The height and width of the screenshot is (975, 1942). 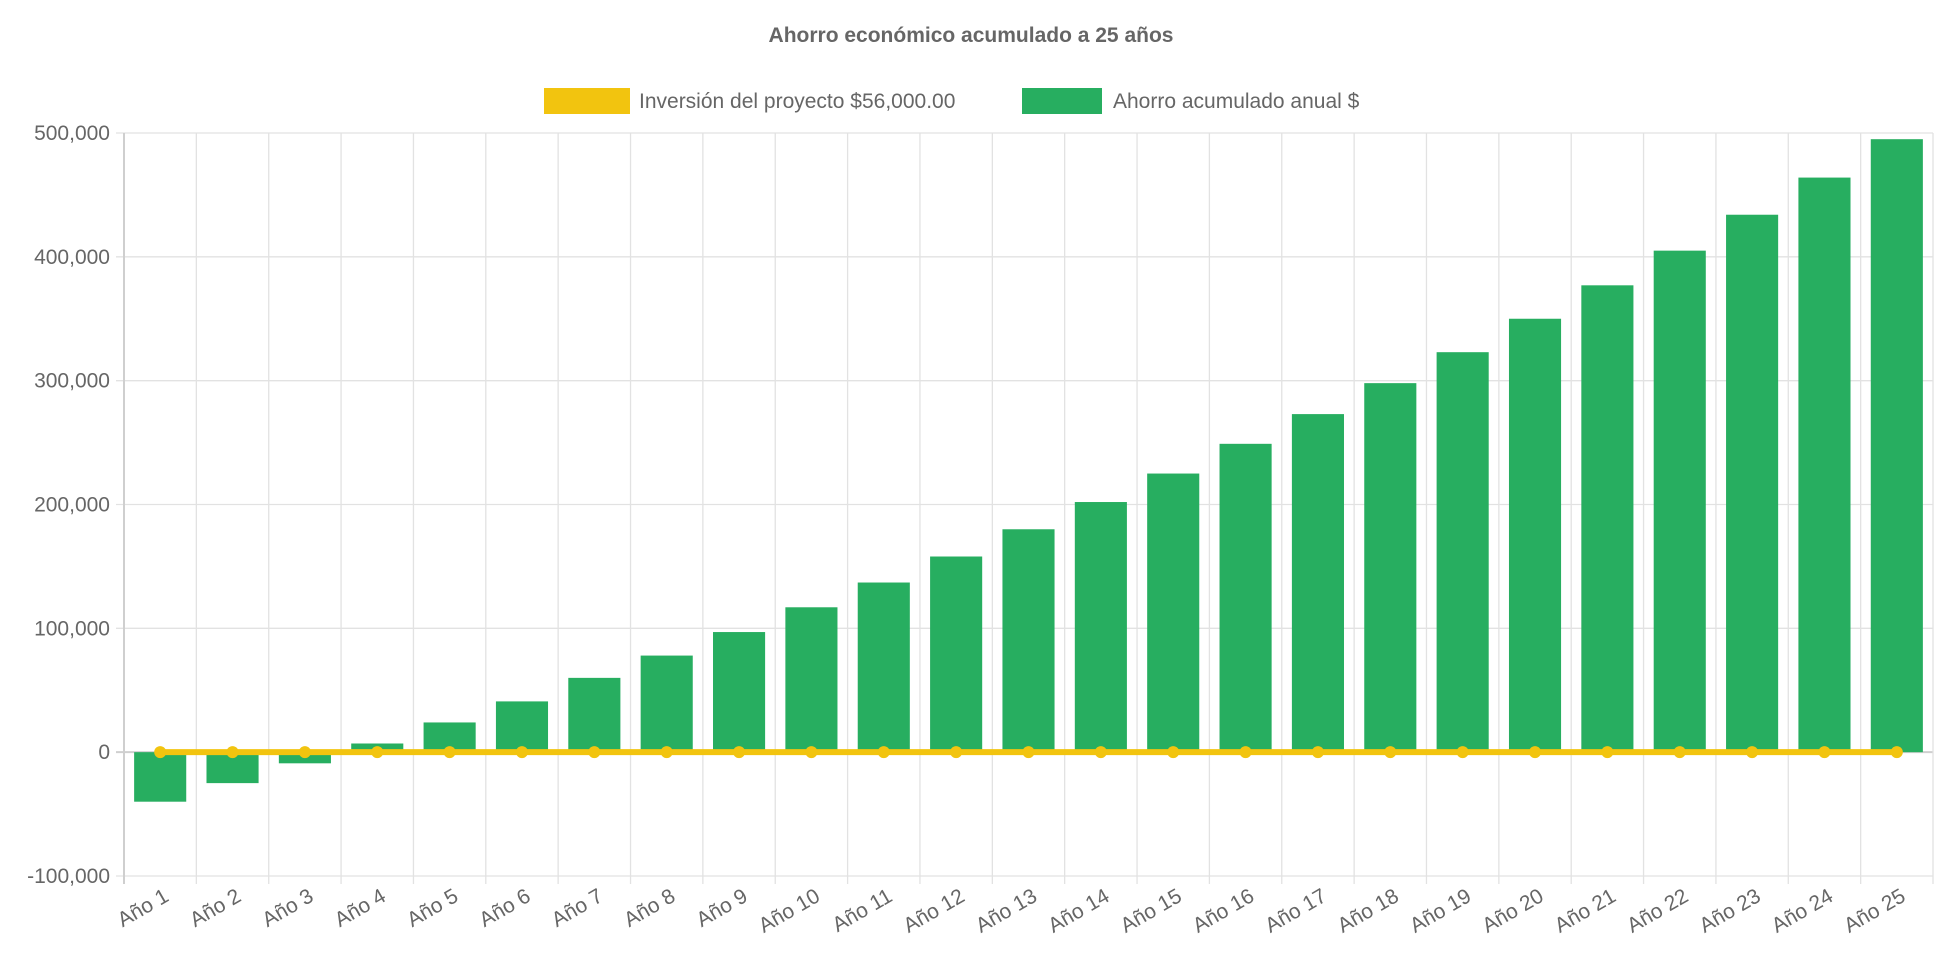 What do you see at coordinates (1729, 910) in the screenshot?
I see `x-tick-label: Año 23` at bounding box center [1729, 910].